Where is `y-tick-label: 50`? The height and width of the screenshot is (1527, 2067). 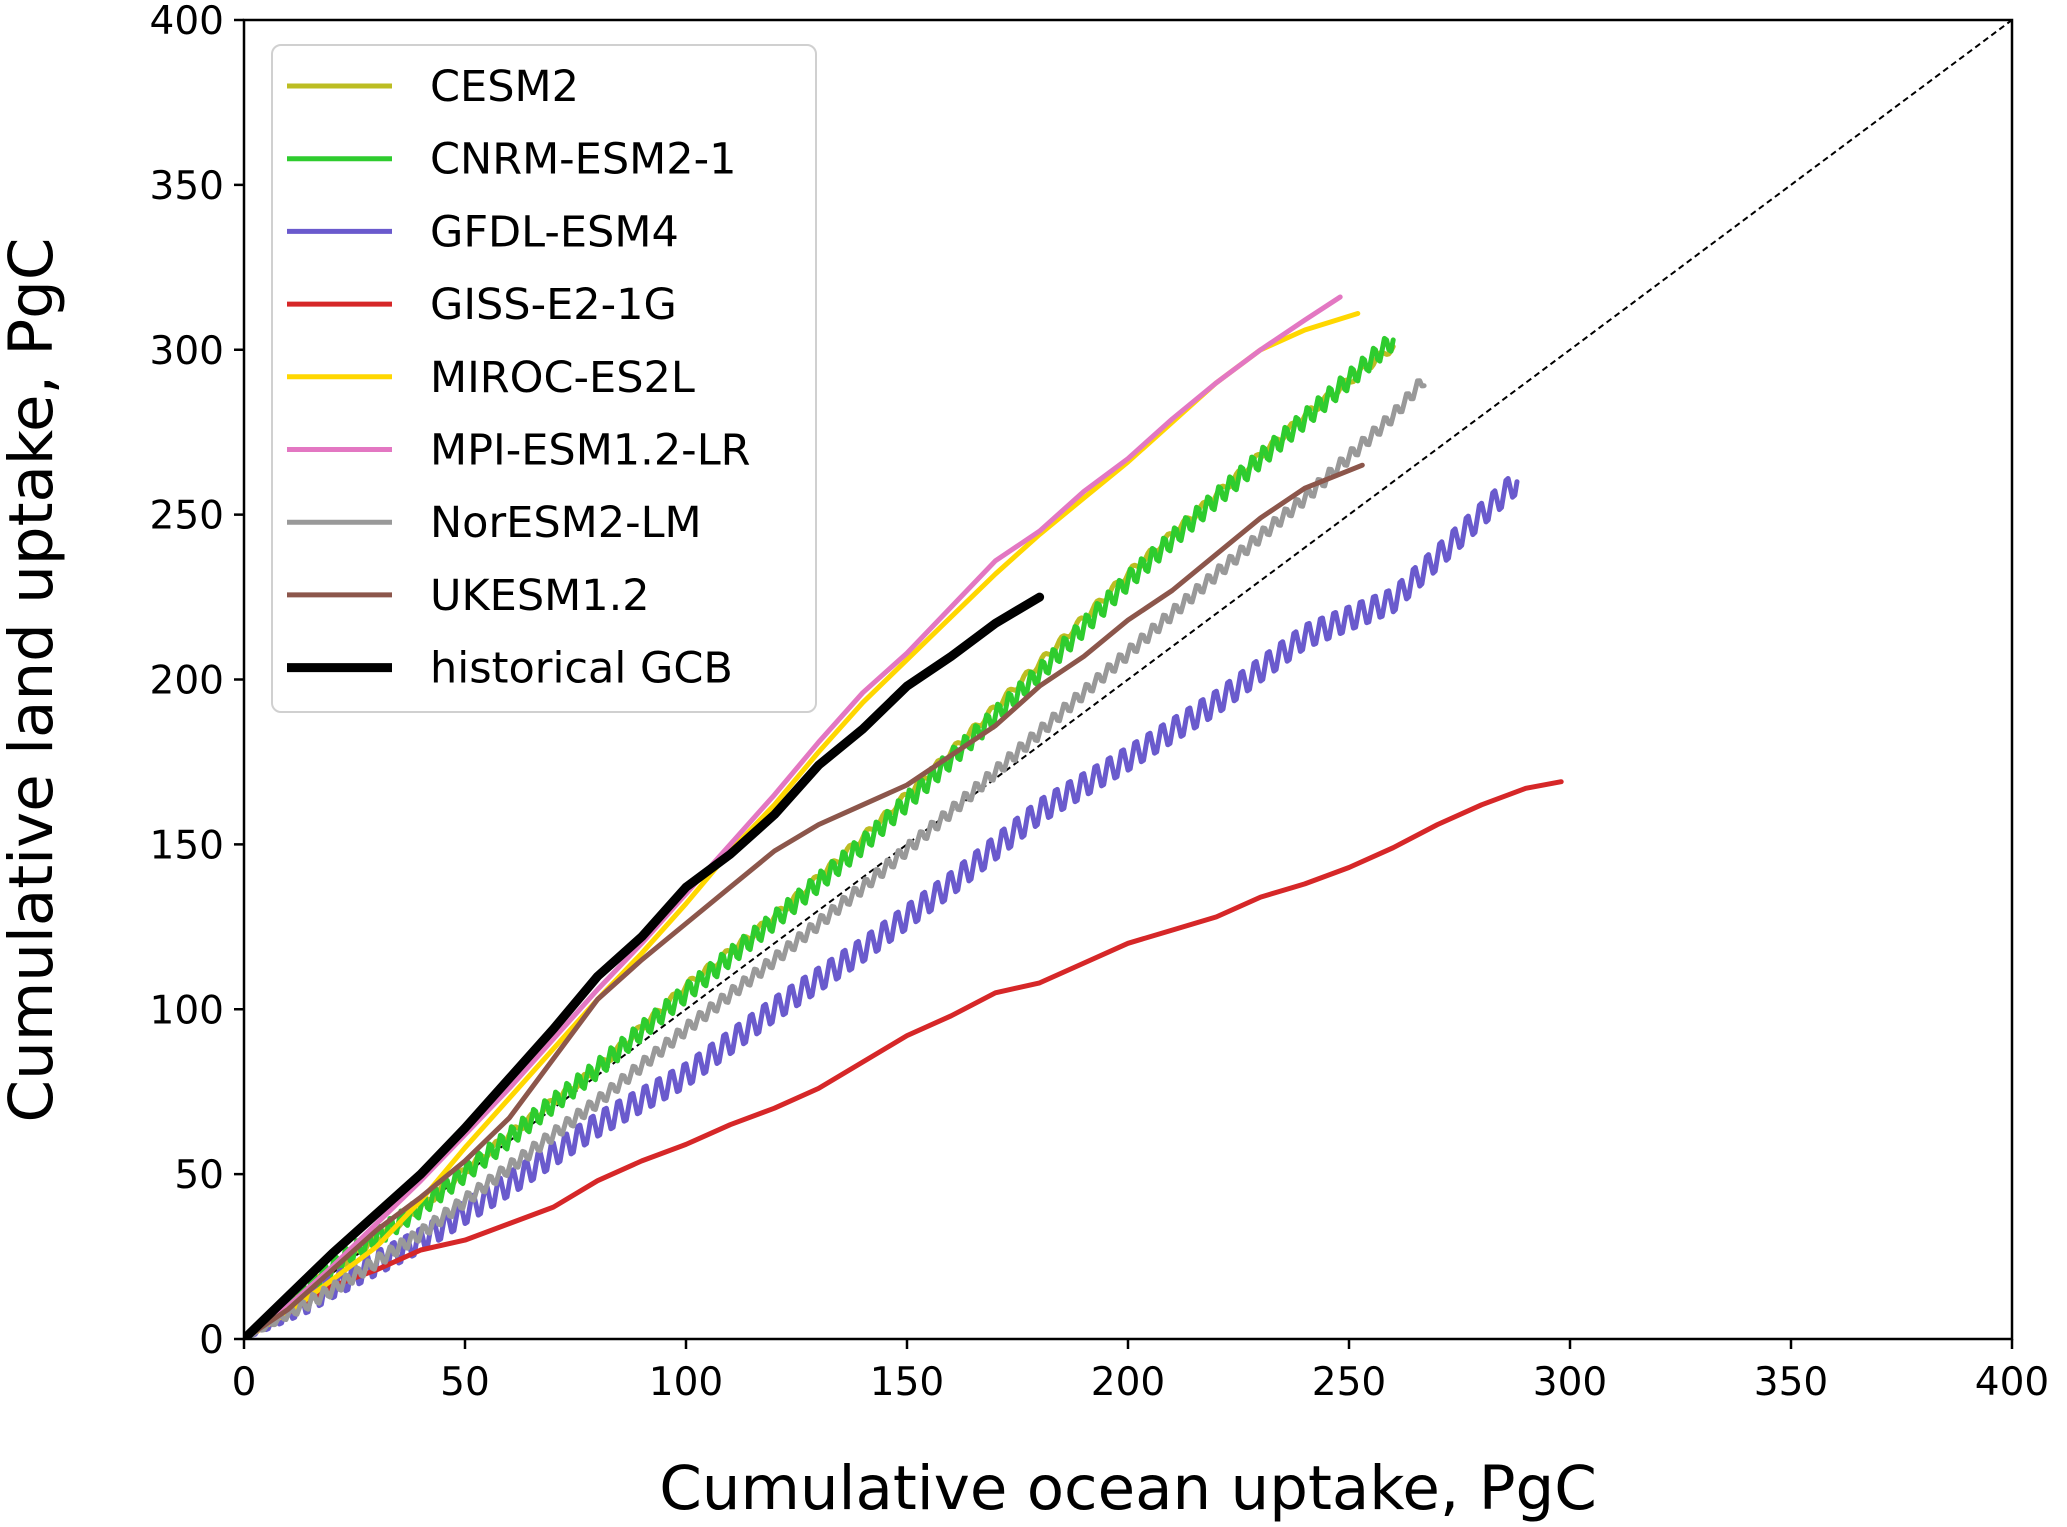
y-tick-label: 50 is located at coordinates (199, 1175).